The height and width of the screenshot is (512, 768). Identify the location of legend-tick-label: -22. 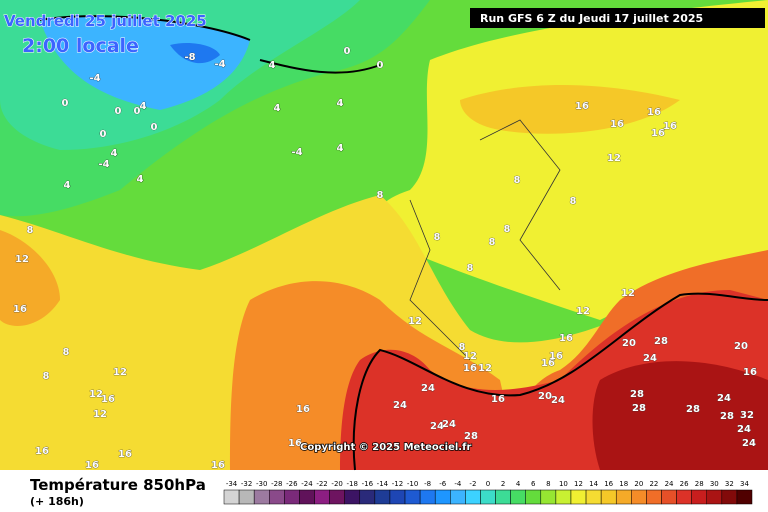
(321, 484).